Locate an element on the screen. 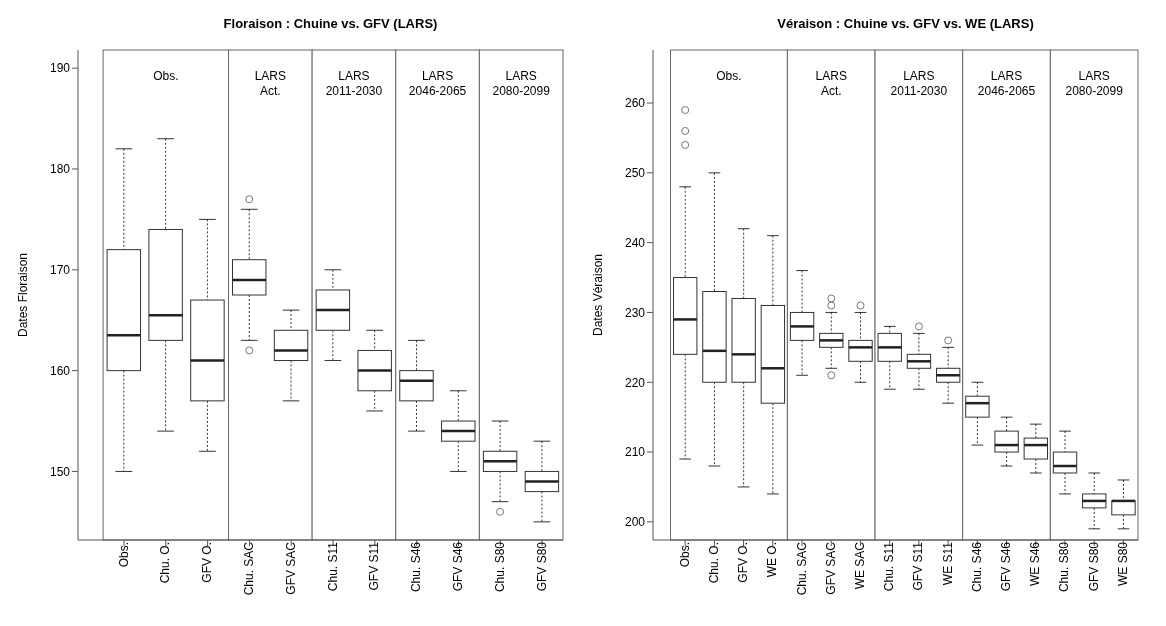  y-tick-label: 250 is located at coordinates (635, 173).